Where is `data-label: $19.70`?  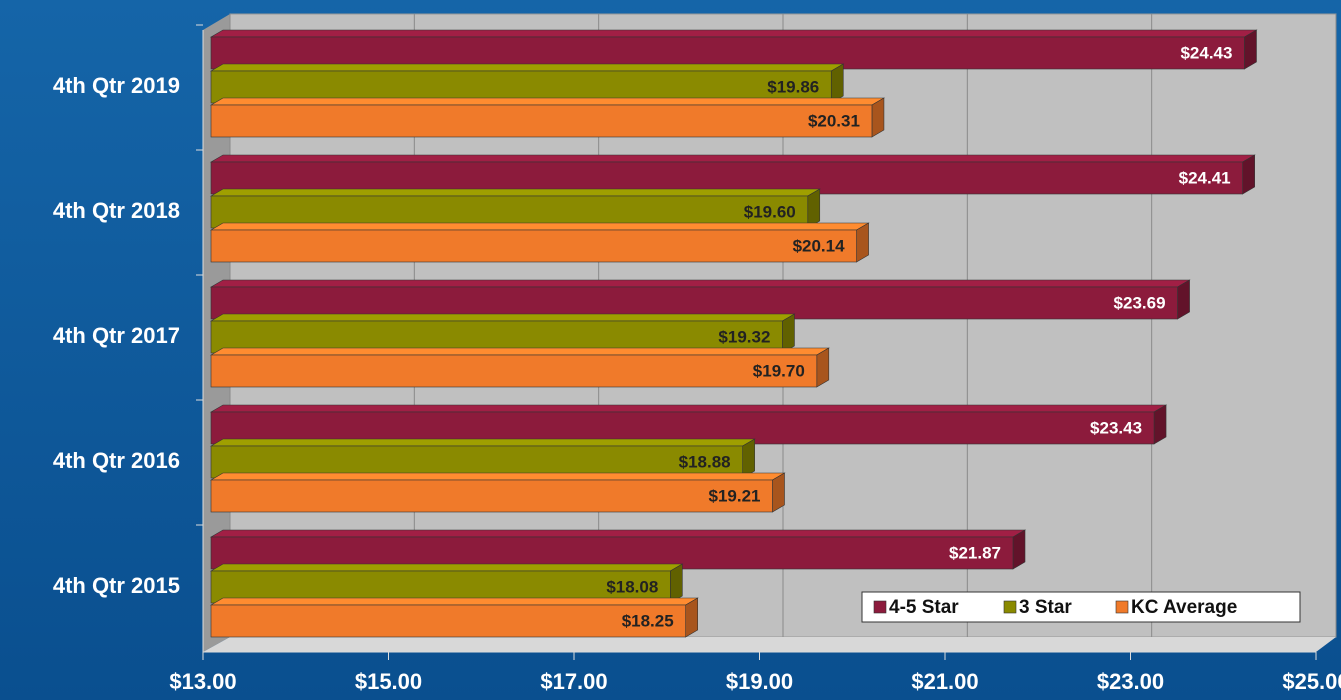 data-label: $19.70 is located at coordinates (779, 370).